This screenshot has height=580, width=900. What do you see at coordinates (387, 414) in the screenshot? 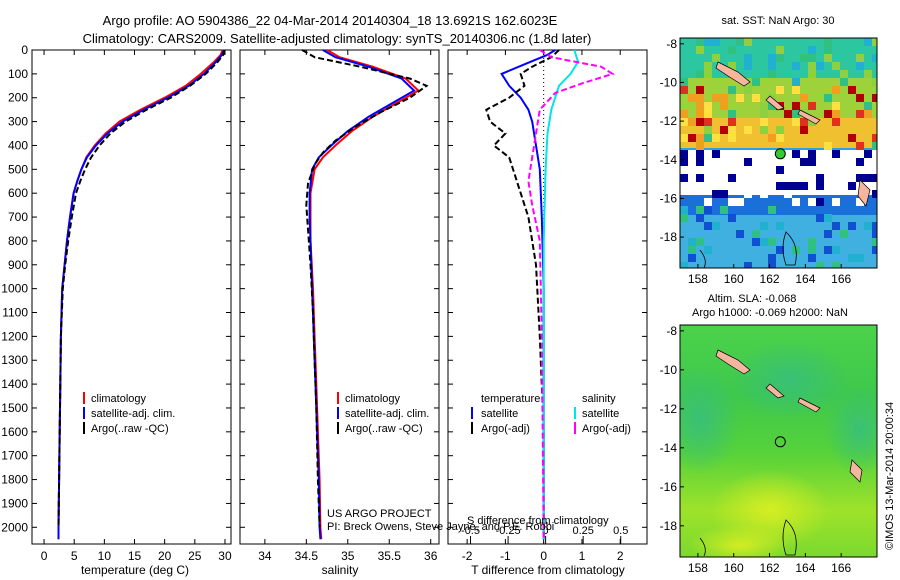
I see `legend-sat-label: satellite-adj. clim.` at bounding box center [387, 414].